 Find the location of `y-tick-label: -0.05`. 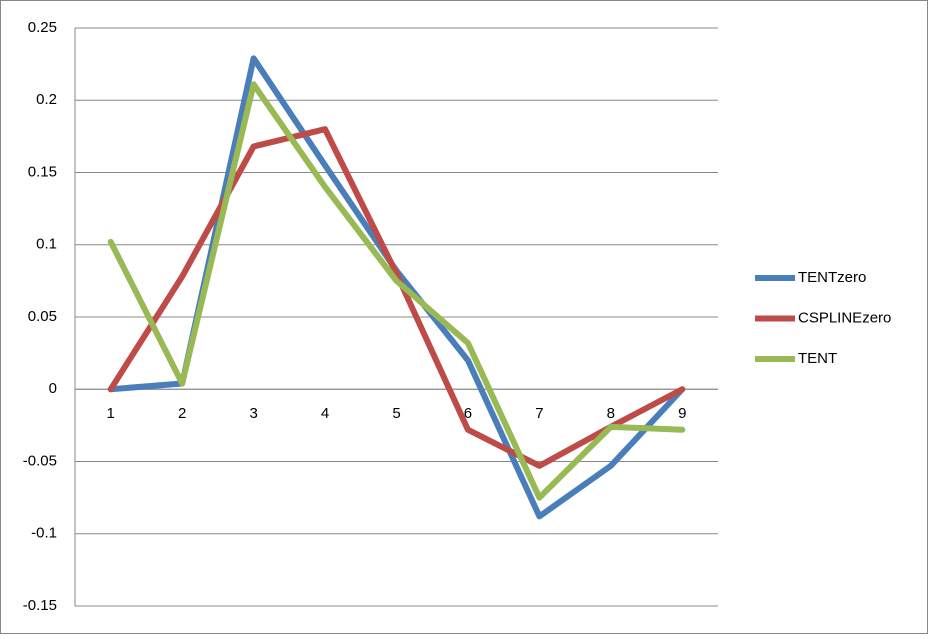

y-tick-label: -0.05 is located at coordinates (40, 460).